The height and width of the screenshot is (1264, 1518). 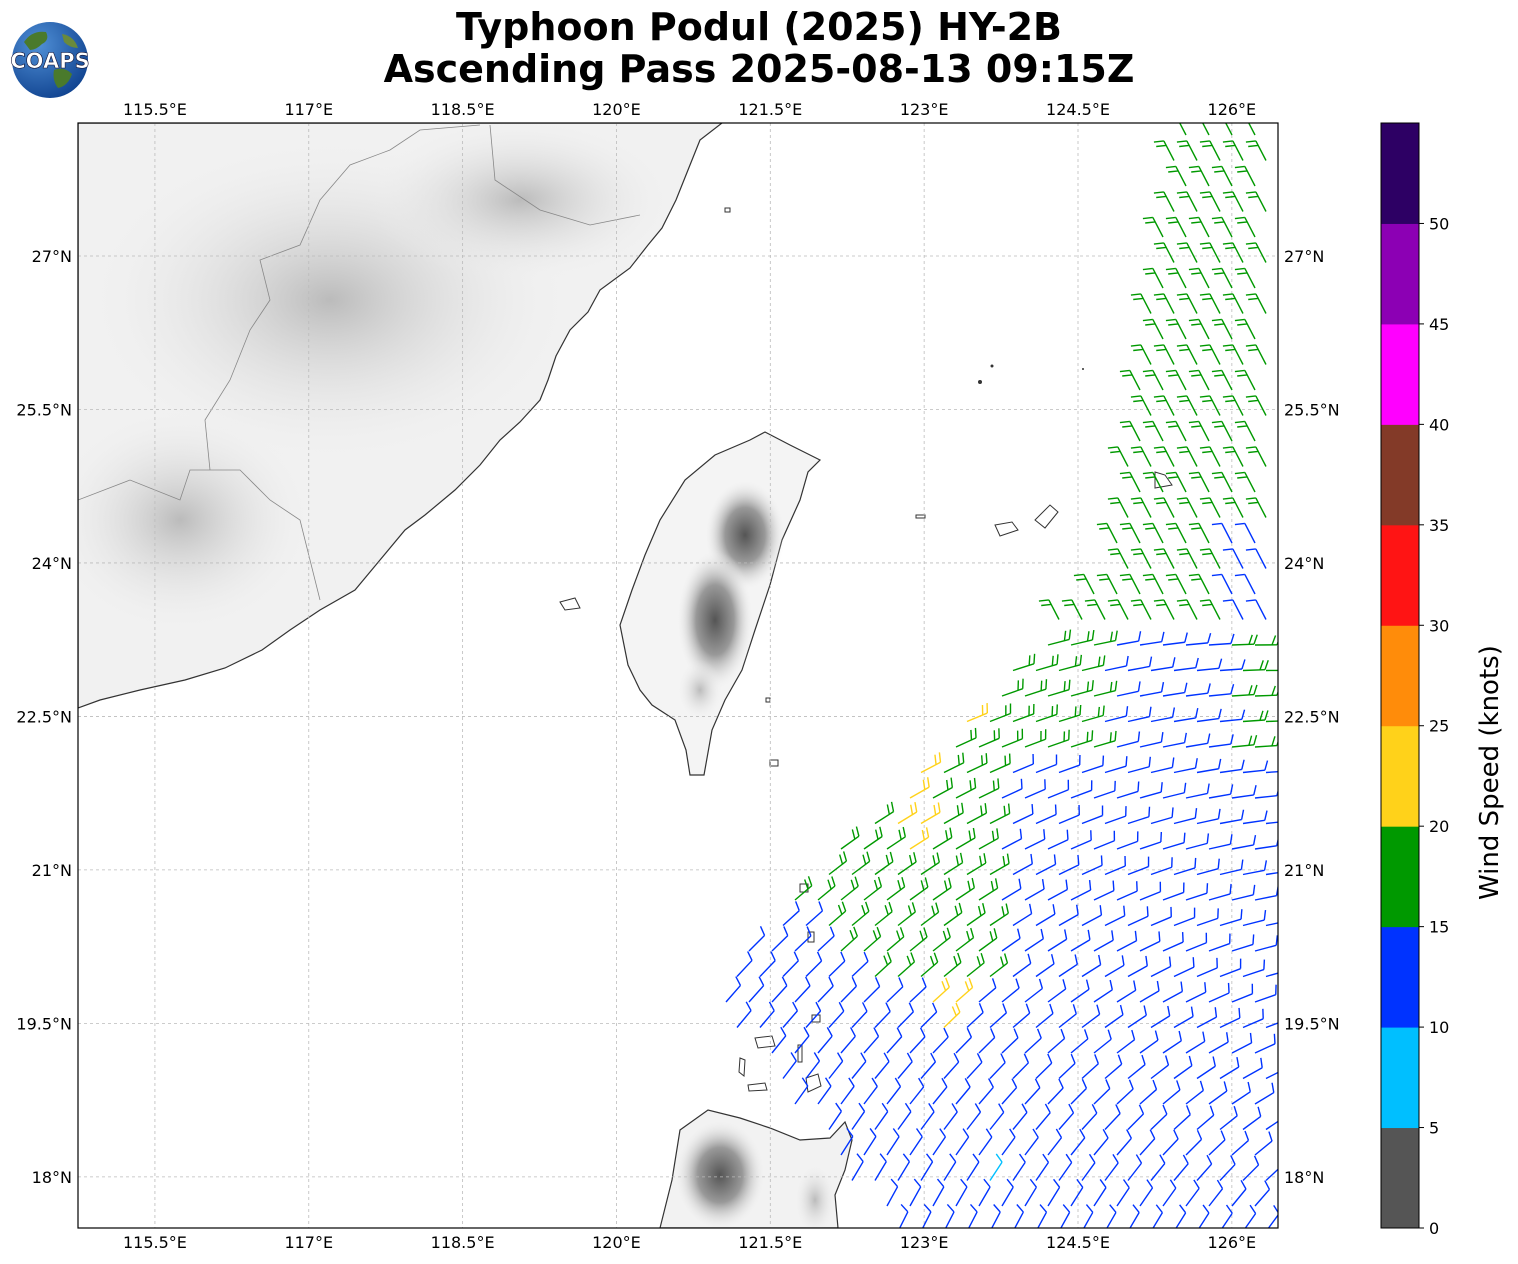 I want to click on colorbar-tick-label: 5, so click(x=1434, y=1128).